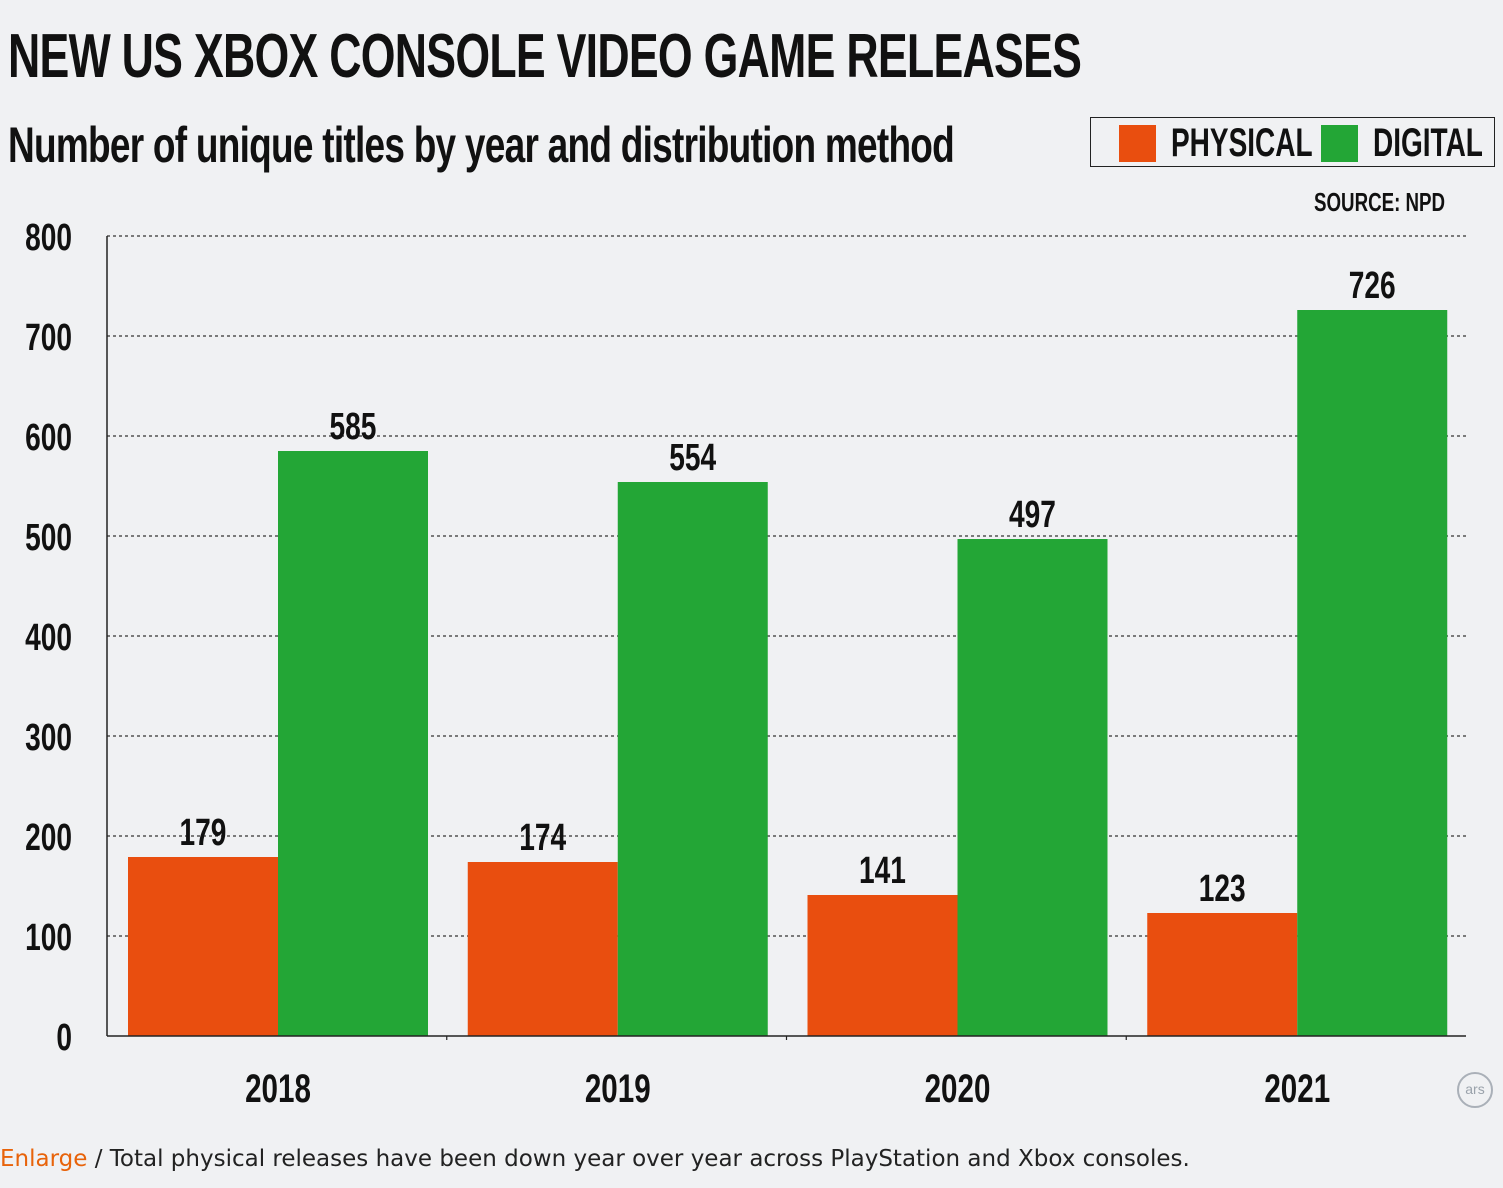  Describe the element at coordinates (1032, 515) in the screenshot. I see `data-label-digital-2020: 497` at that location.